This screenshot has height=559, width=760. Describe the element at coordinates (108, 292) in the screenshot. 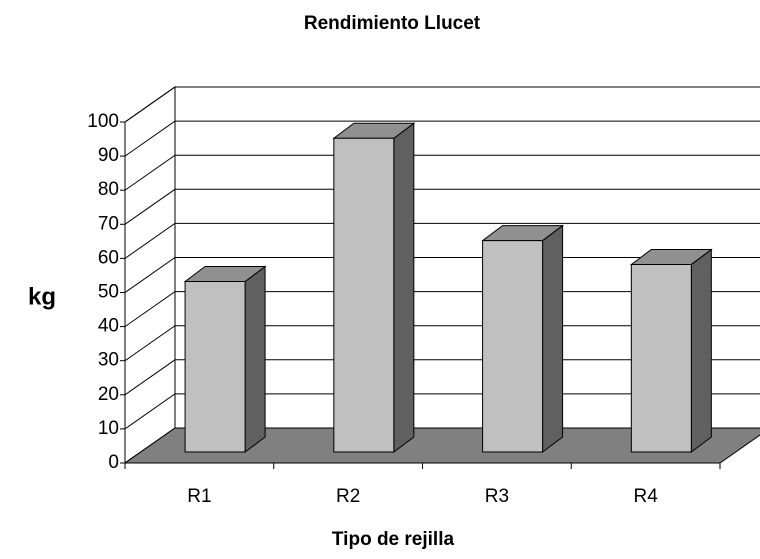

I see `y-tick-label: 50` at that location.